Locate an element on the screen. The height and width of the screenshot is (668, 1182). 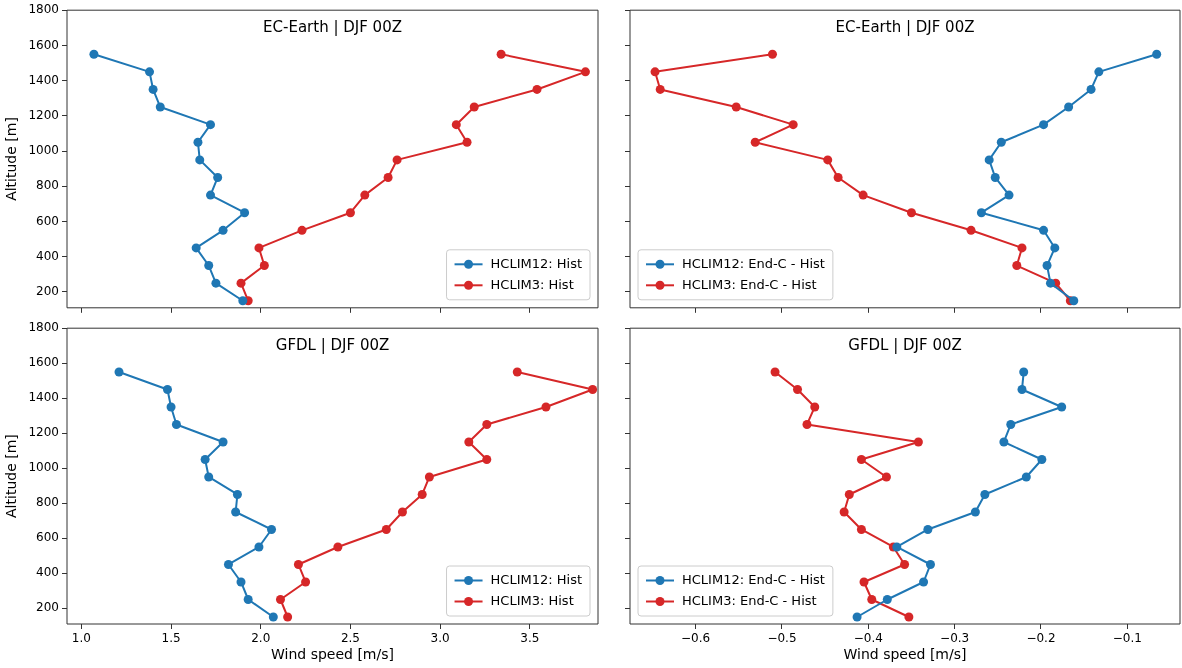
y-tick-label: 1600 is located at coordinates (43, 362).